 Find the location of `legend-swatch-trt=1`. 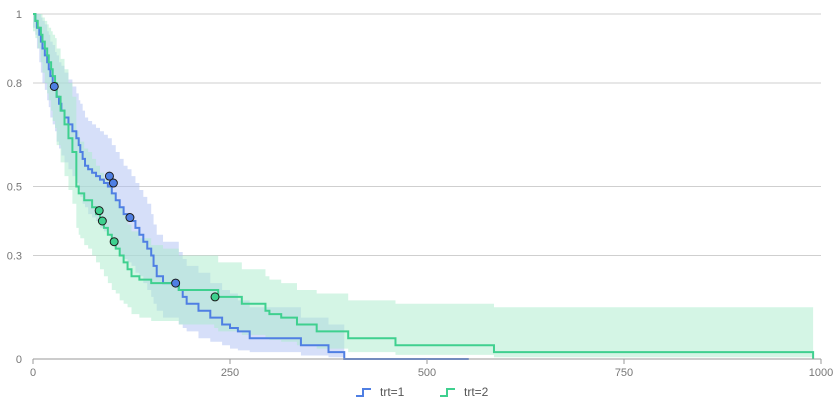

legend-swatch-trt=1 is located at coordinates (363, 392).